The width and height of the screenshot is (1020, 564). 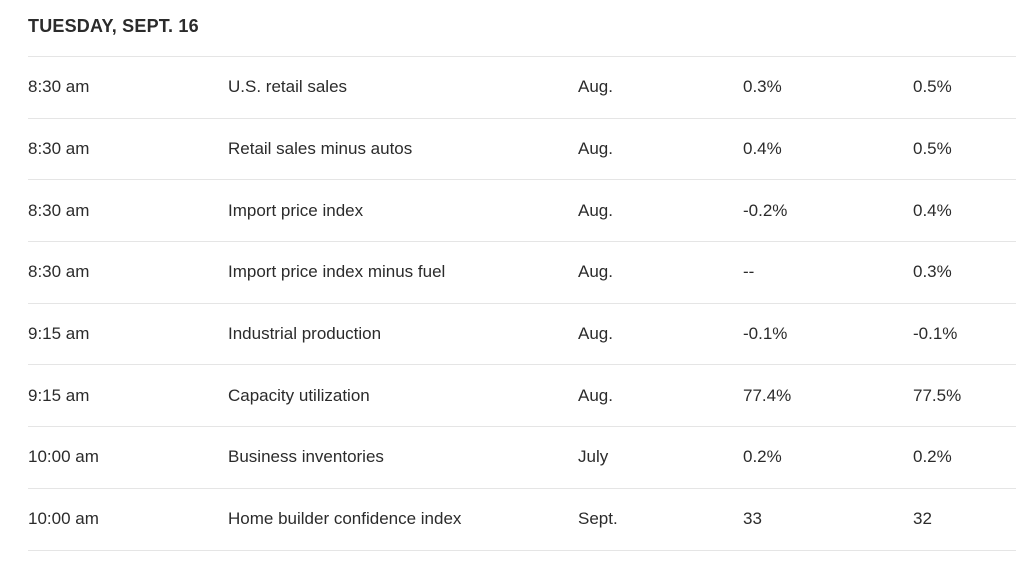 What do you see at coordinates (305, 334) in the screenshot?
I see `report-cell: Industrial production` at bounding box center [305, 334].